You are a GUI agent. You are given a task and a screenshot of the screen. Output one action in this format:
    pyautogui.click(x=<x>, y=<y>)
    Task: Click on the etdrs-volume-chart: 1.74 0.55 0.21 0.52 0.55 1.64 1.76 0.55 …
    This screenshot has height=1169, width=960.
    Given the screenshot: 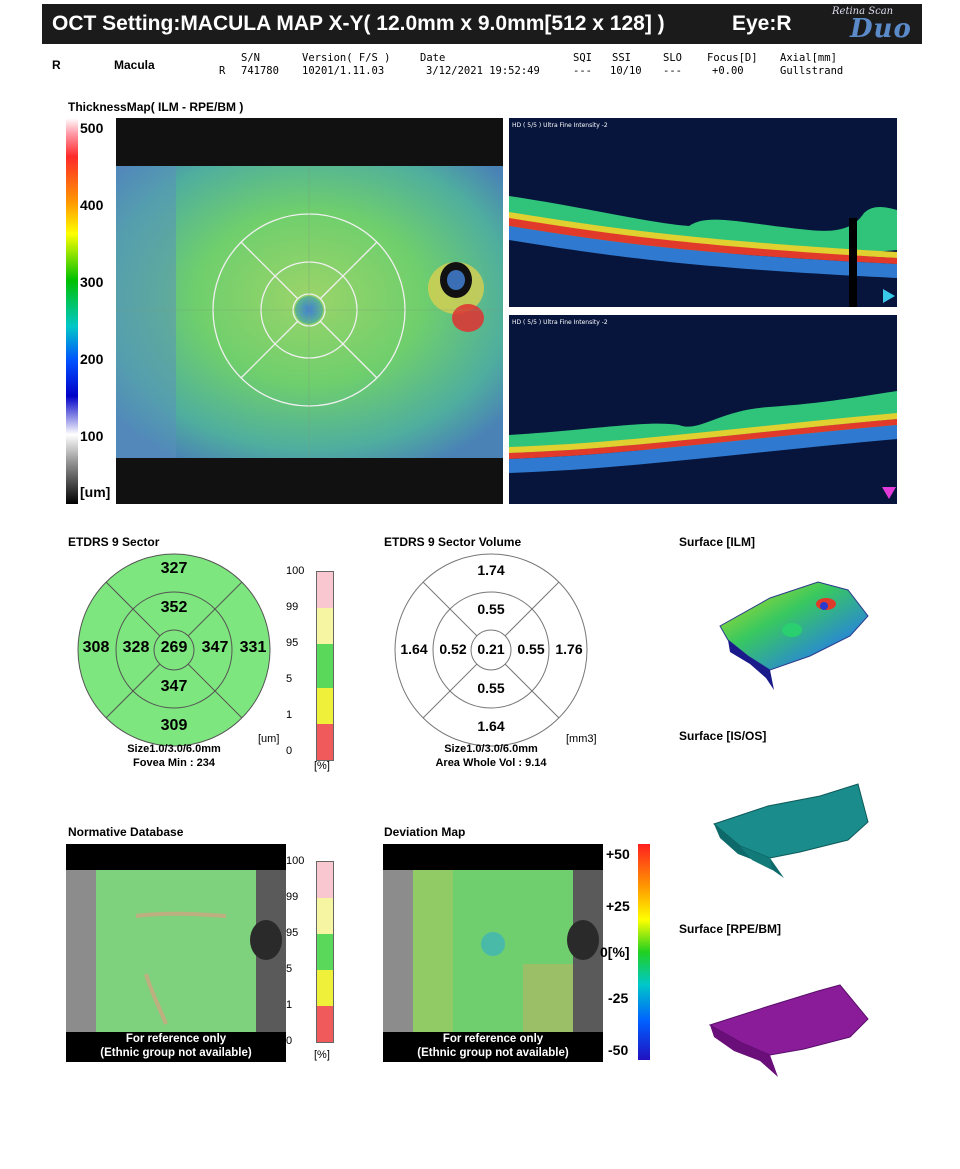 What is the action you would take?
    pyautogui.click(x=491, y=650)
    